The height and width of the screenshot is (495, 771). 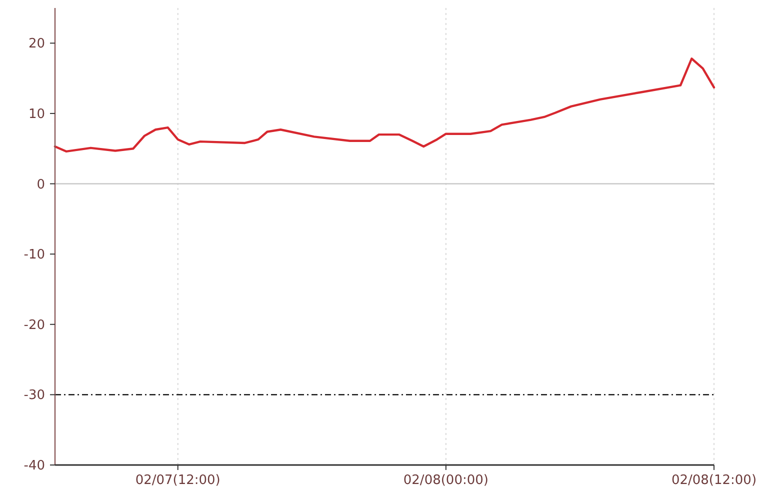 What do you see at coordinates (34, 396) in the screenshot?
I see `y-tick-label: -30` at bounding box center [34, 396].